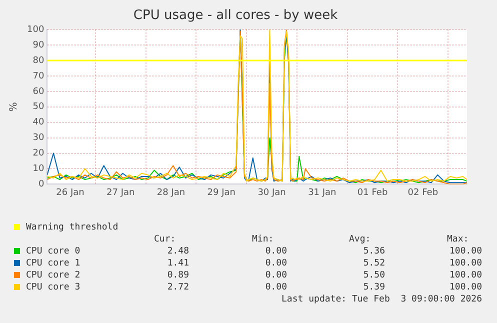 The height and width of the screenshot is (323, 497). I want to click on x-tick-label: 28 Jan, so click(171, 193).